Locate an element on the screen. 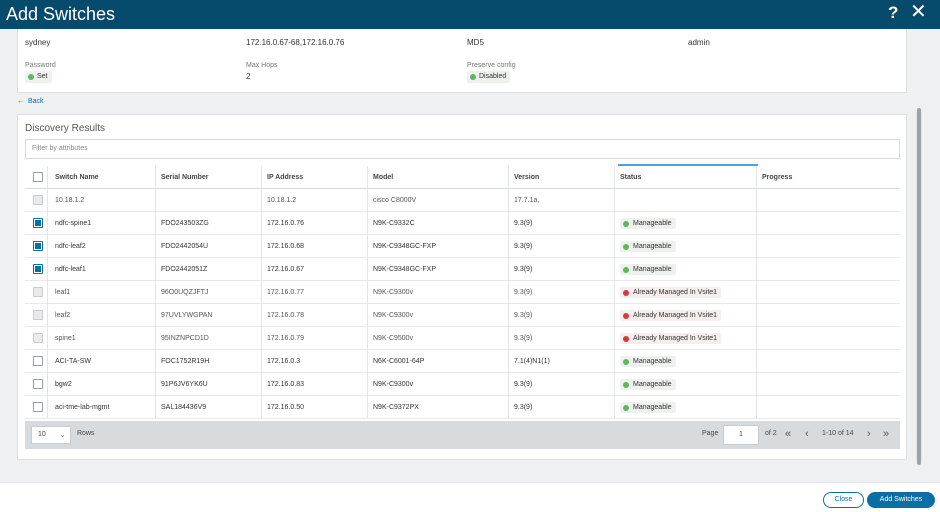 The height and width of the screenshot is (512, 940). model-cell: N9K-C9332C is located at coordinates (394, 223).